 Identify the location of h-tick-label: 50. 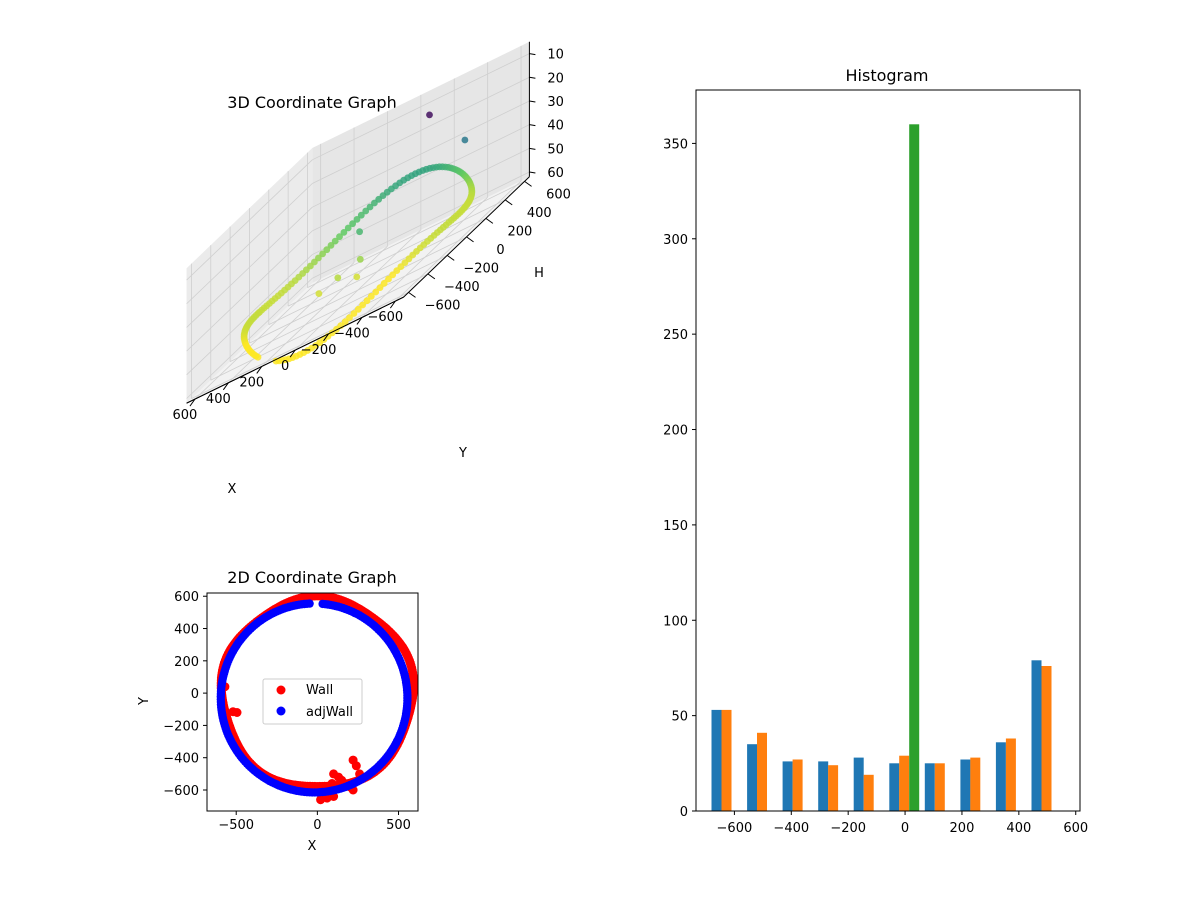
(555, 149).